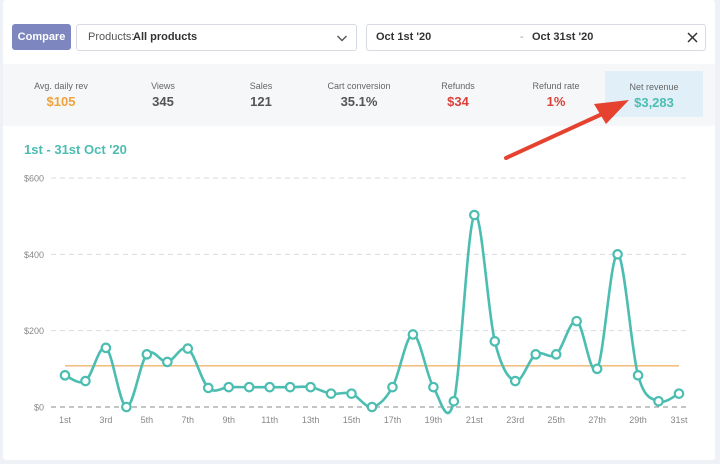 Image resolution: width=720 pixels, height=464 pixels. Describe the element at coordinates (393, 420) in the screenshot. I see `x-tick-label: 17th` at that location.